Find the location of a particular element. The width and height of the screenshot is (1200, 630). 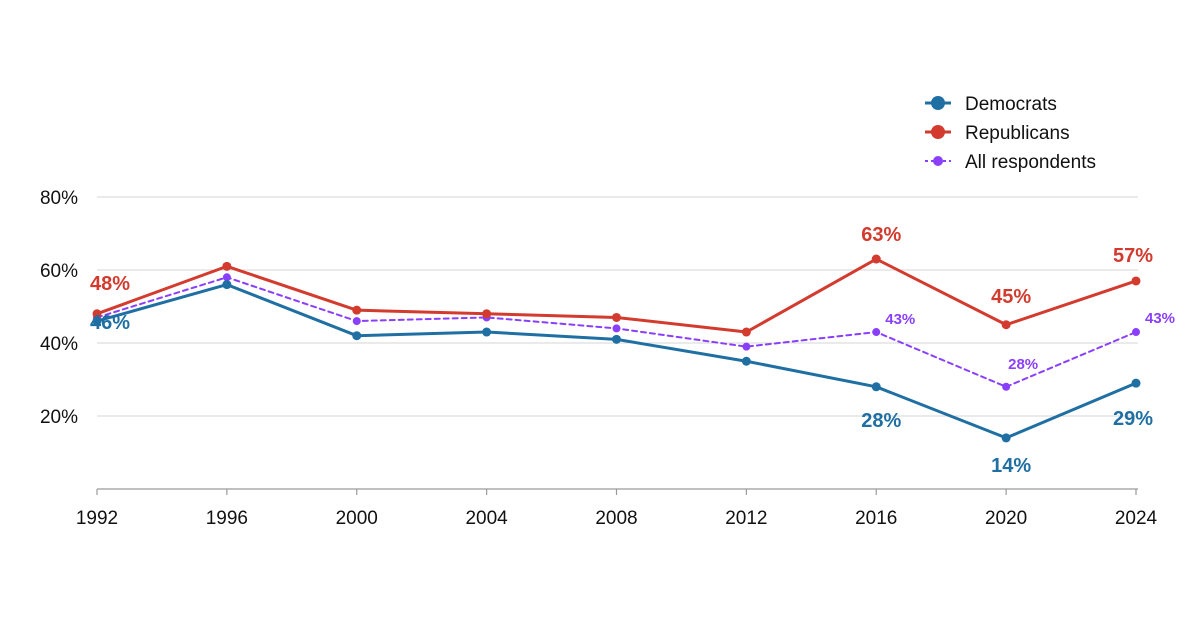

x-tick-label: 2016 is located at coordinates (876, 518).